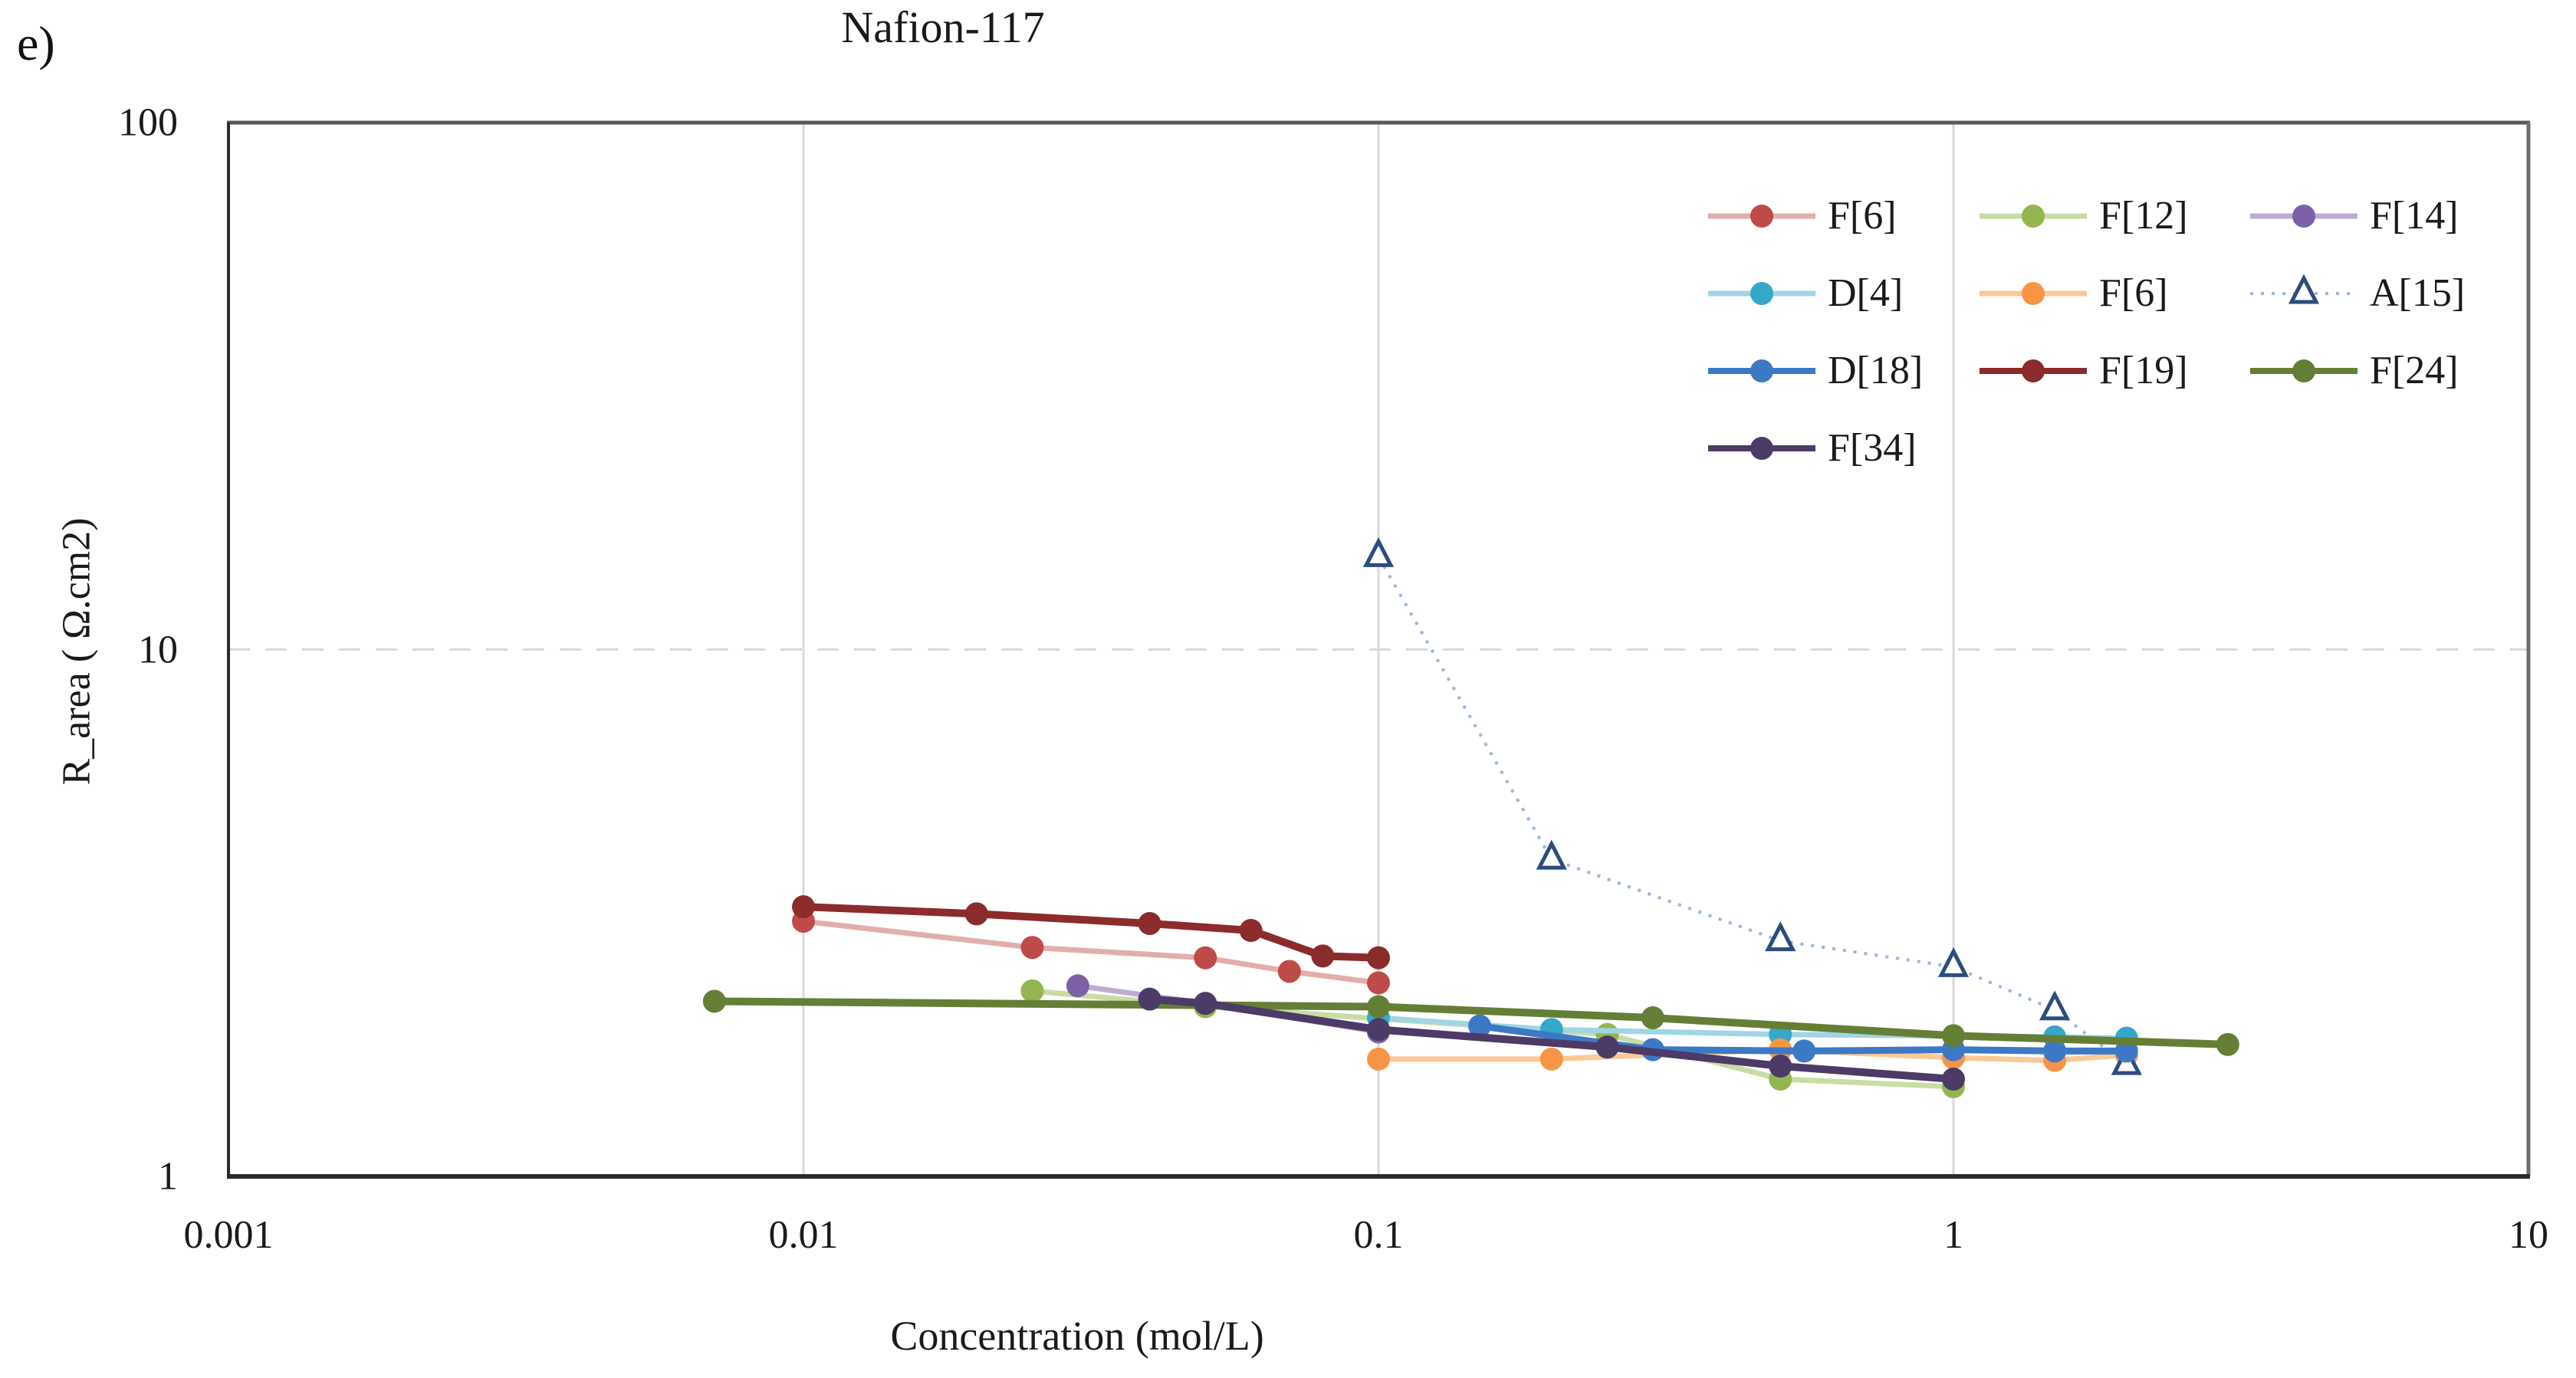 The width and height of the screenshot is (2576, 1378). What do you see at coordinates (228, 1235) in the screenshot?
I see `x-tick-label: 0.001` at bounding box center [228, 1235].